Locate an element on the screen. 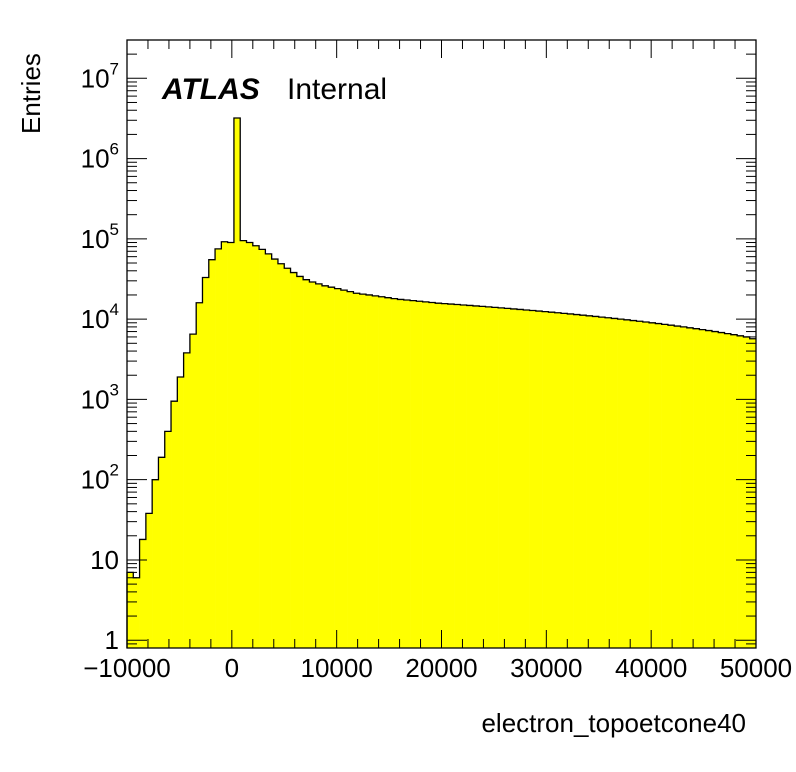  y-axis-title: Entries is located at coordinates (31, 93).